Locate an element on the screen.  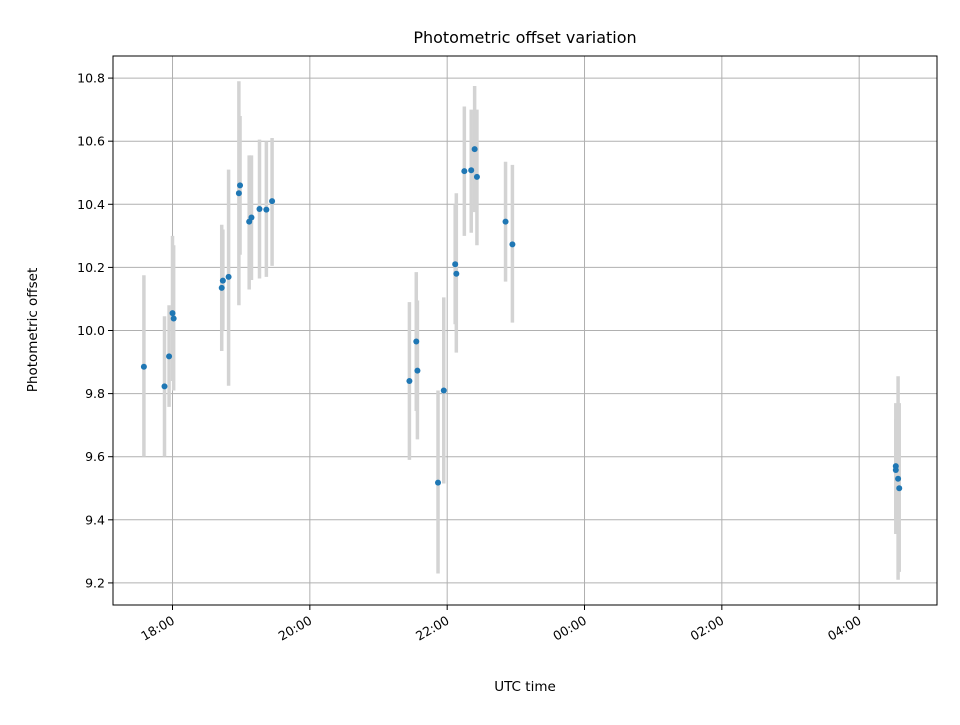
y-tick-label: 10.0 is located at coordinates (91, 330).